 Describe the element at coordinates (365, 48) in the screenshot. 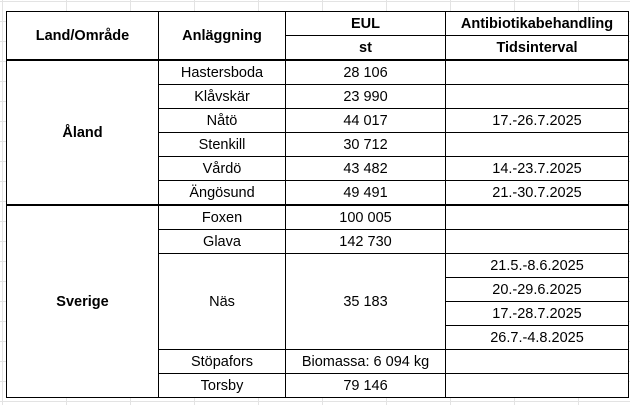

I see `header-eul-unit: st` at that location.